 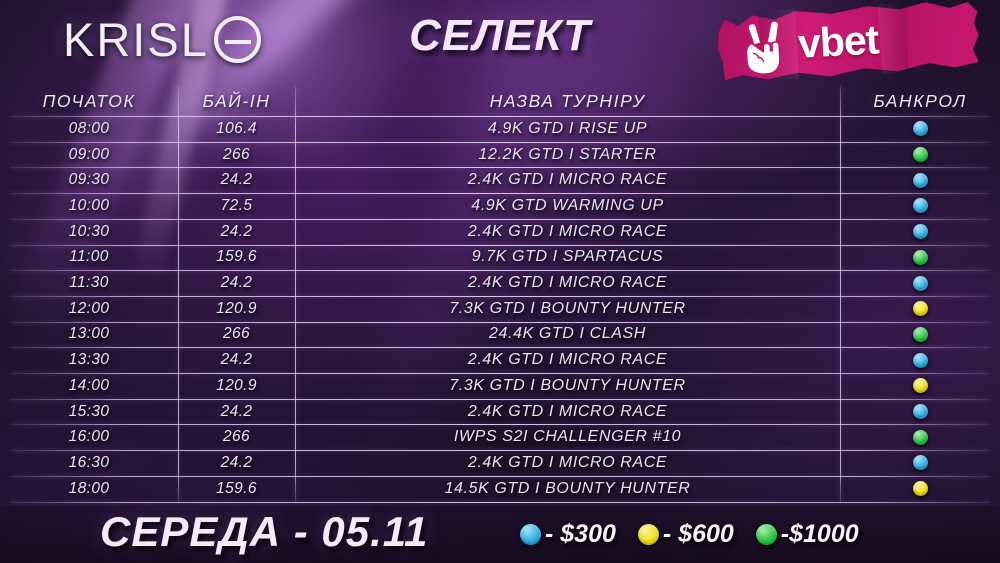 What do you see at coordinates (89, 180) in the screenshot?
I see `cell-start: 09:30` at bounding box center [89, 180].